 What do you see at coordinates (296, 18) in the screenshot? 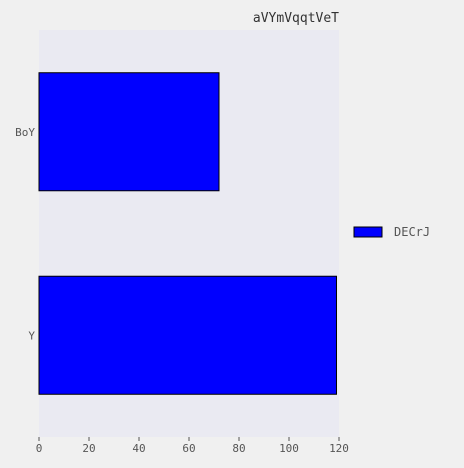
I see `chart-title: aVYmVqqtVeT` at bounding box center [296, 18].